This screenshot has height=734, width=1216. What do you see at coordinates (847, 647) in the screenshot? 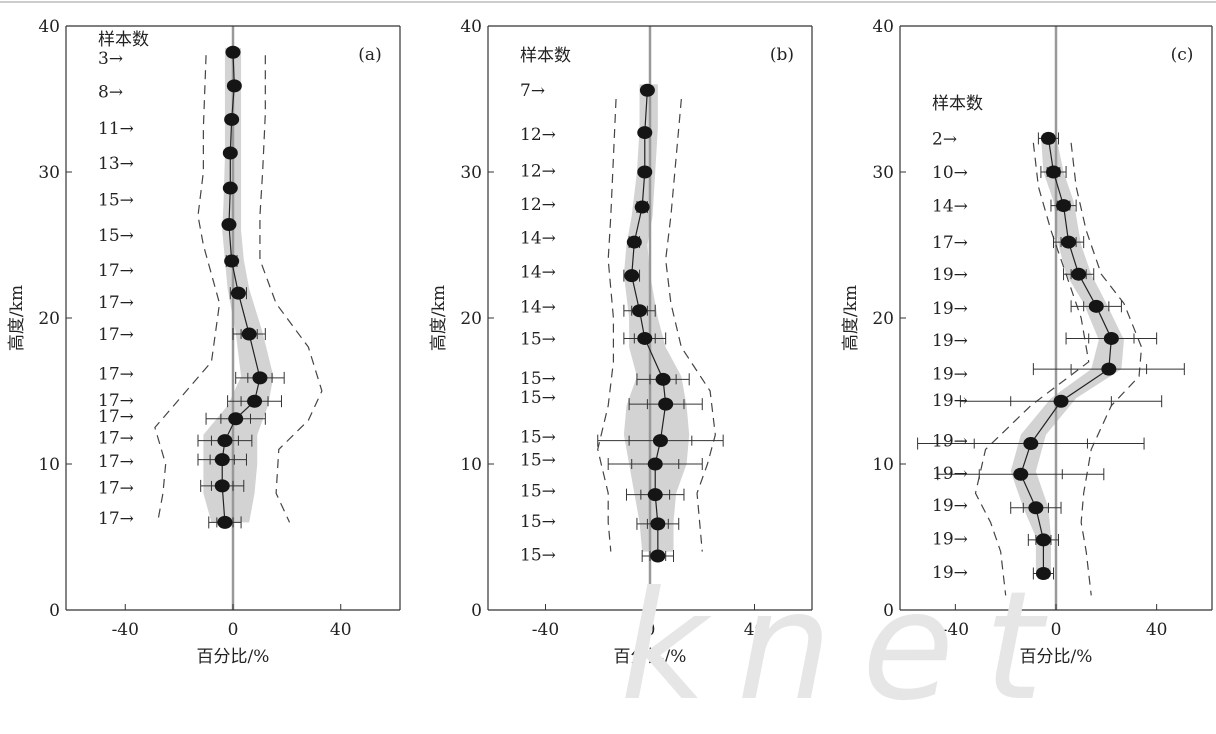
I see `watermark-text: knet` at bounding box center [847, 647].